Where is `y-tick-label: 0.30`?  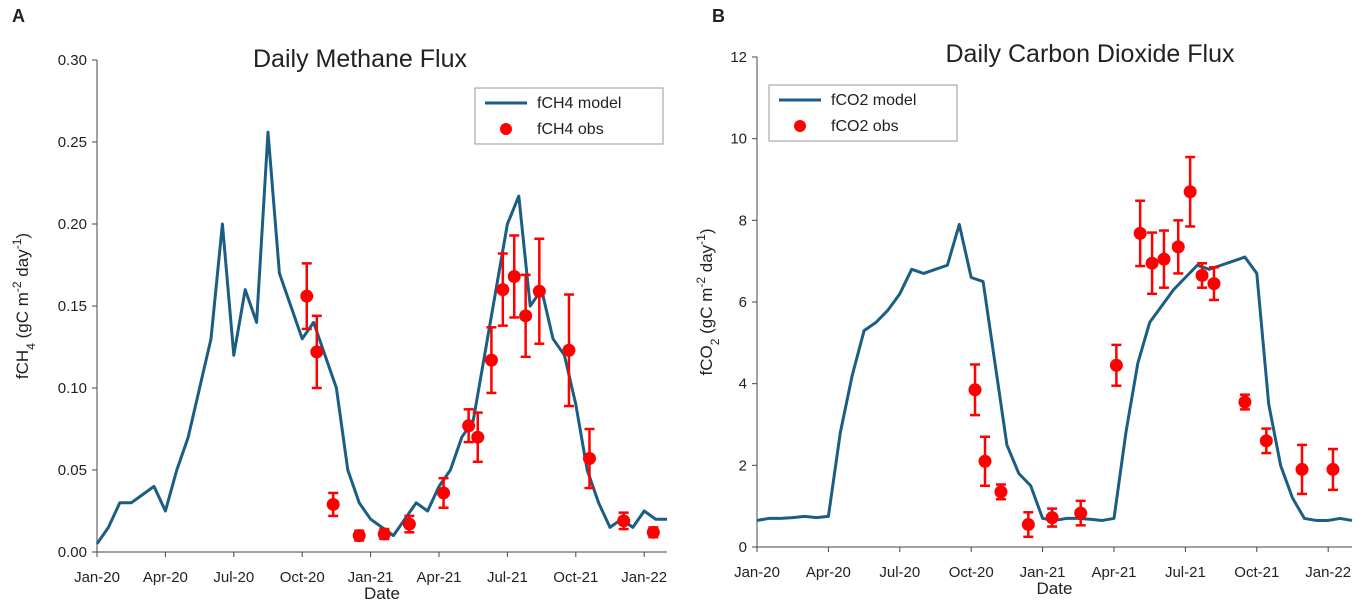 y-tick-label: 0.30 is located at coordinates (72, 60).